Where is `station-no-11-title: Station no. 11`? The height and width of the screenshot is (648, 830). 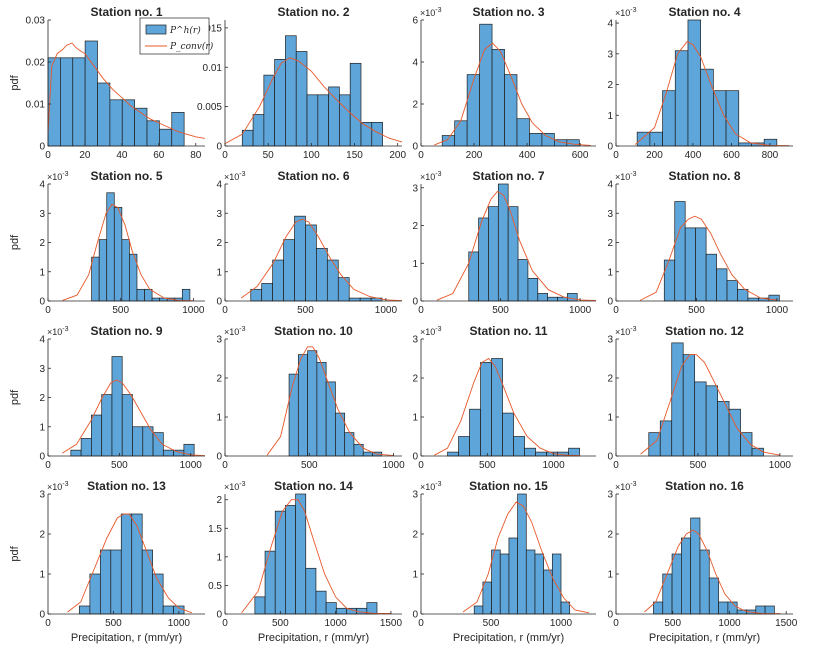
station-no-11-title: Station no. 11 is located at coordinates (508, 331).